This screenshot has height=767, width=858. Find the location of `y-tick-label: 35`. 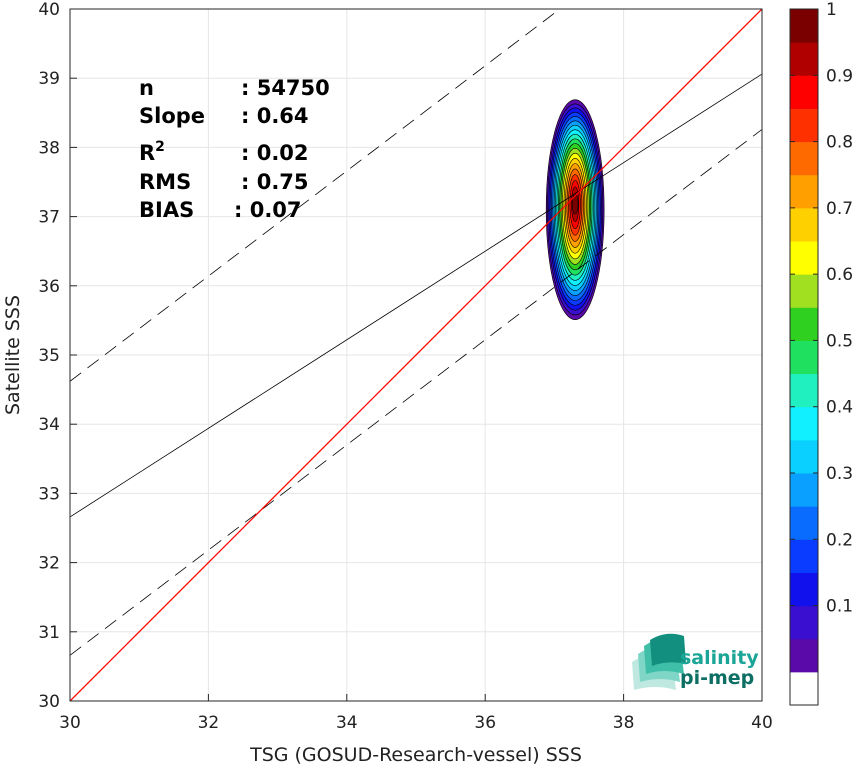

y-tick-label: 35 is located at coordinates (49, 356).